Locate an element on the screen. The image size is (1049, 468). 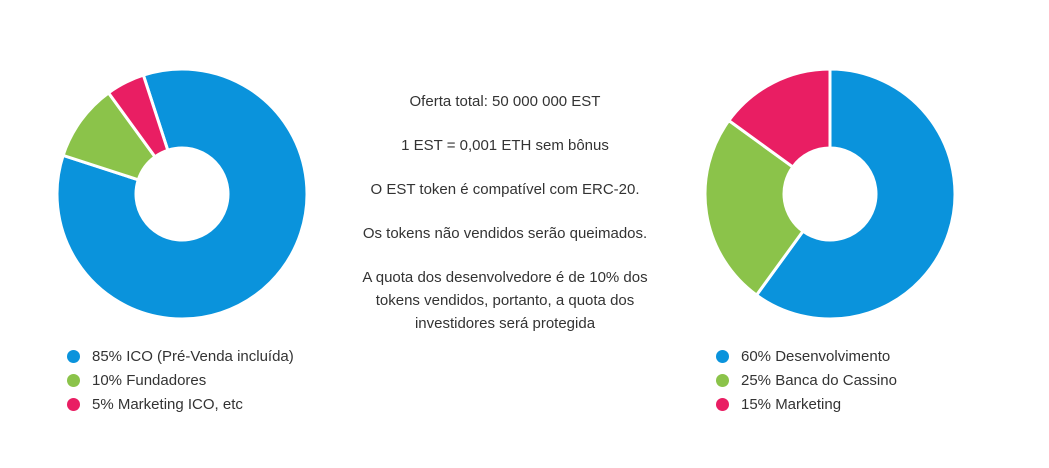
legend-item: 10% Fundadores is located at coordinates (180, 380).